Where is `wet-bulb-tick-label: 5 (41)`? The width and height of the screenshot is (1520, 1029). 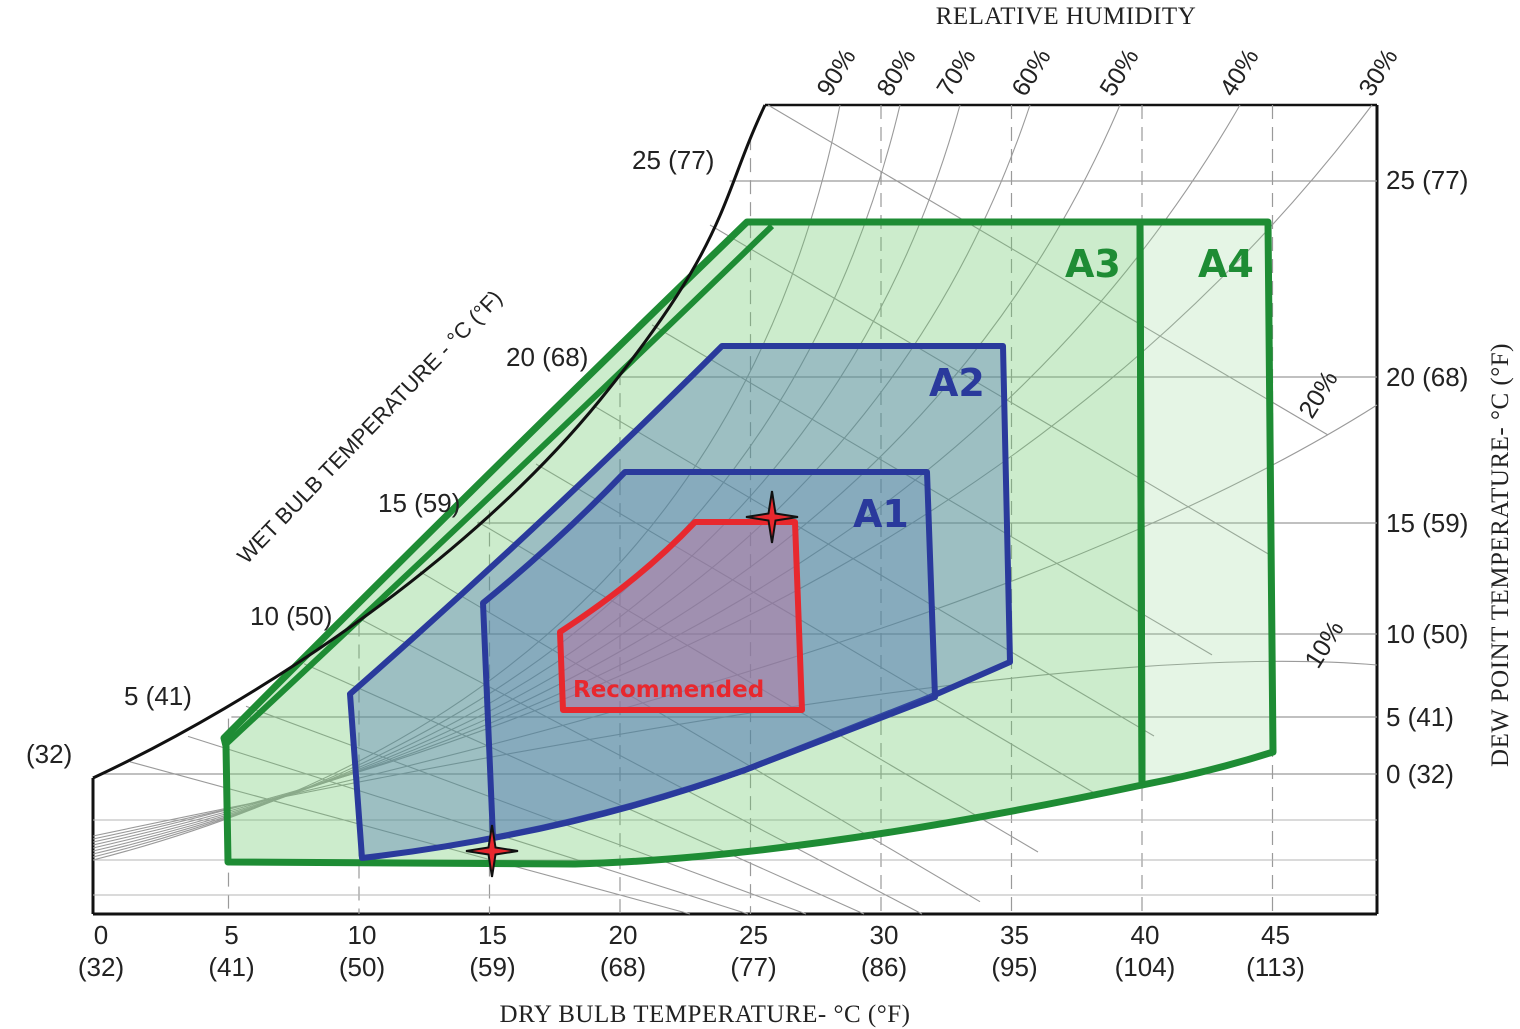
wet-bulb-tick-label: 5 (41) is located at coordinates (158, 696).